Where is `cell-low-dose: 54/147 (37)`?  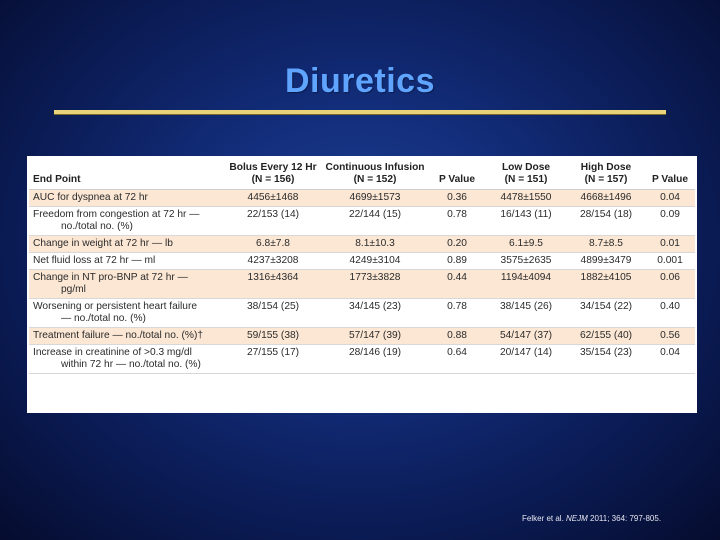 cell-low-dose: 54/147 (37) is located at coordinates (526, 336).